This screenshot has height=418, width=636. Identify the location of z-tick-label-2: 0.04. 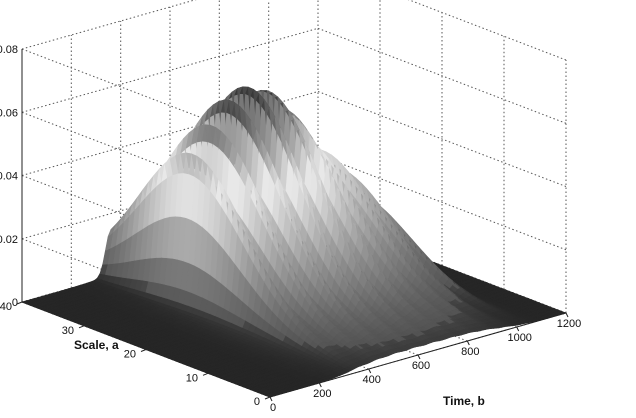
(9, 177).